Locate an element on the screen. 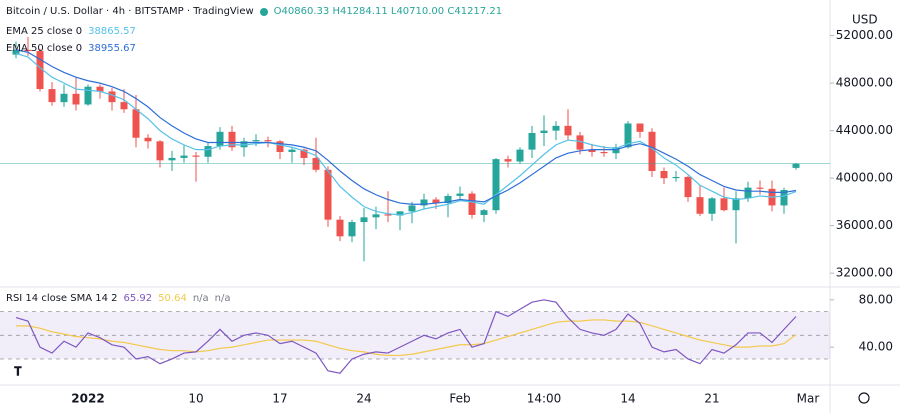  ema-legend: EMA 50 close 0 38955.67 is located at coordinates (71, 48).